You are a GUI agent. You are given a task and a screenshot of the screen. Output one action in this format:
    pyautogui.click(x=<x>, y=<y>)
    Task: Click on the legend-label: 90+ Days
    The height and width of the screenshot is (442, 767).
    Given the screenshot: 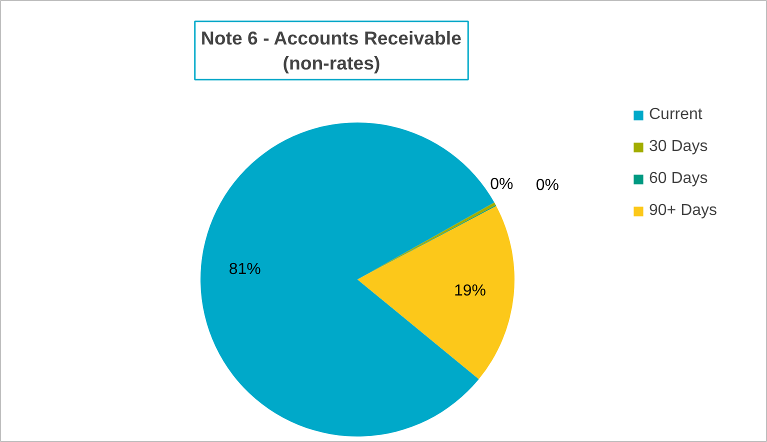 What is the action you would take?
    pyautogui.click(x=683, y=211)
    